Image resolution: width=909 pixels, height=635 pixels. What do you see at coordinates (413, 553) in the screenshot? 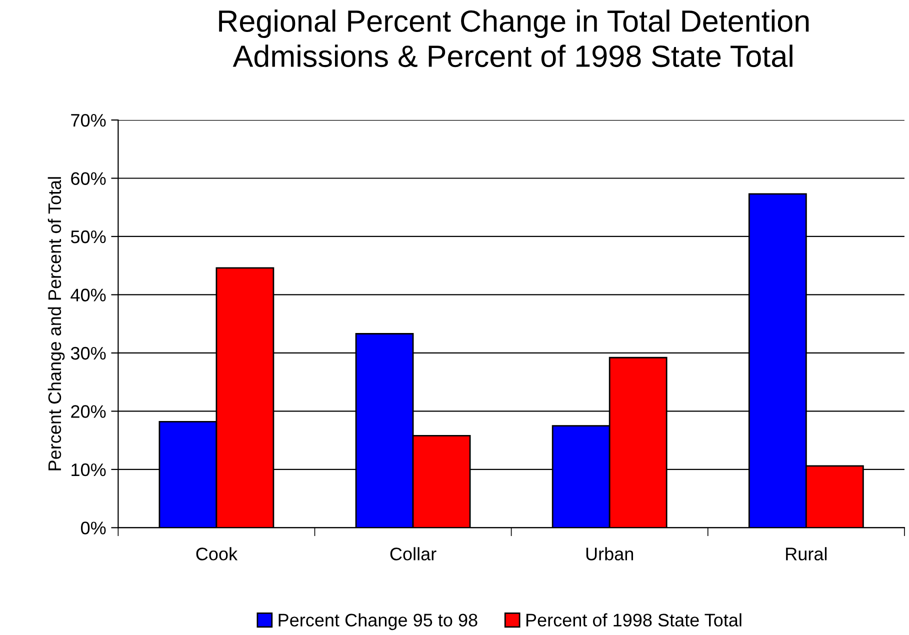
I see `x-tick-label: Collar` at bounding box center [413, 553].